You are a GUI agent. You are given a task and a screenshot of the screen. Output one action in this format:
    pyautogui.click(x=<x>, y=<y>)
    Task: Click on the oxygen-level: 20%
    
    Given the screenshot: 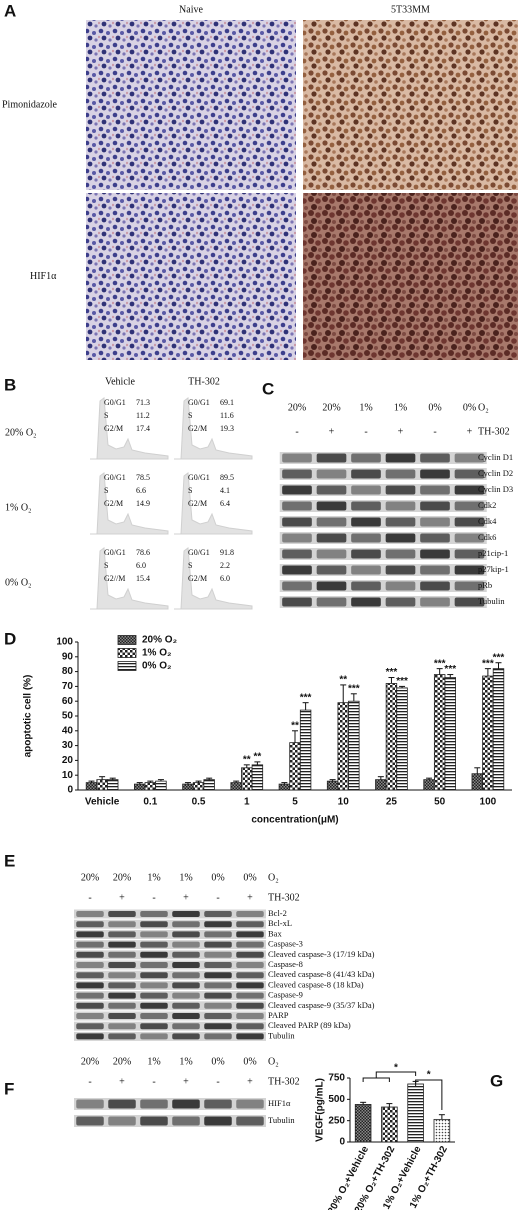 What is the action you would take?
    pyautogui.click(x=122, y=1061)
    